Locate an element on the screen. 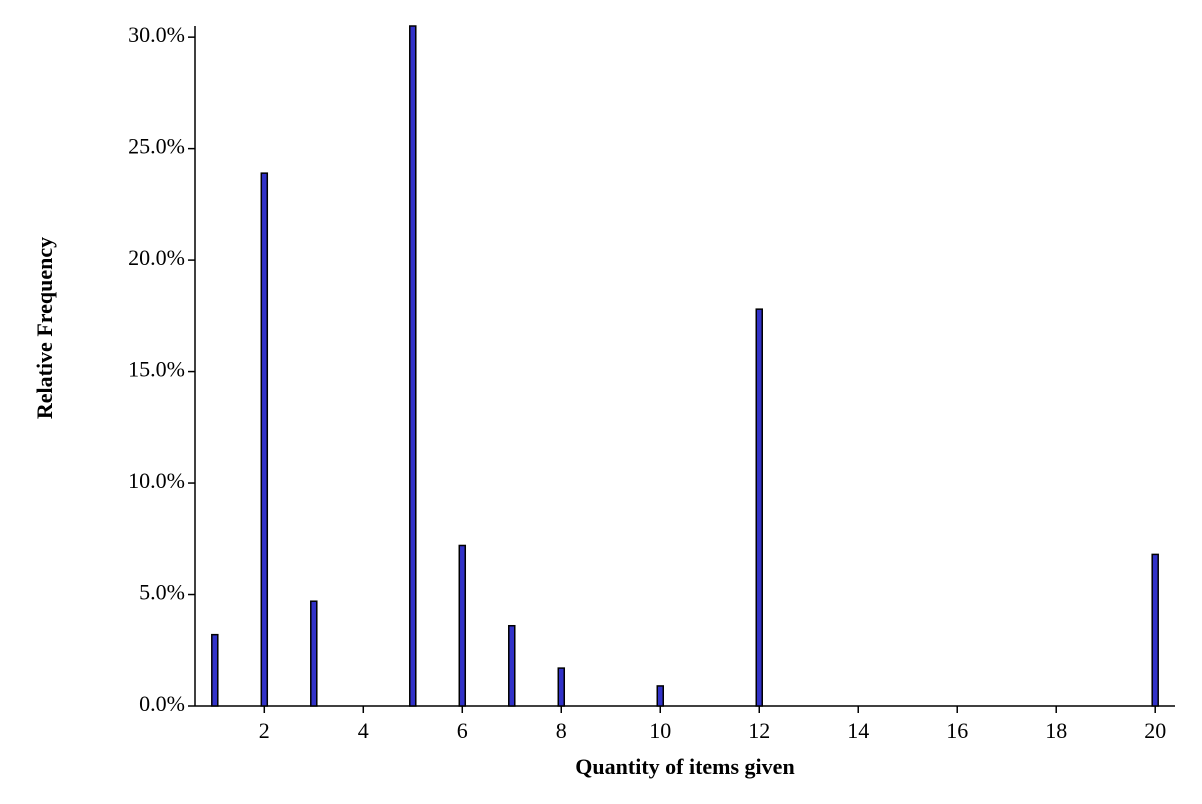 The image size is (1202, 804). x-tick-label: 16 is located at coordinates (957, 730).